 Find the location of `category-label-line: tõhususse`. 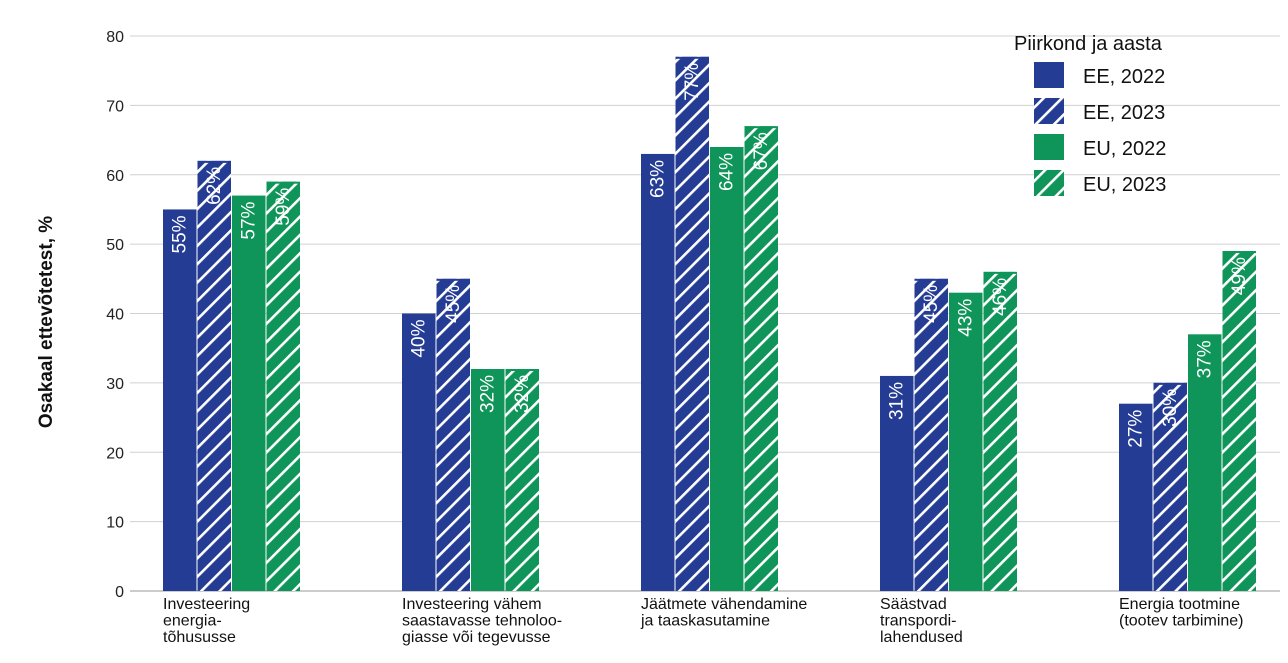

category-label-line: tõhususse is located at coordinates (199, 637).